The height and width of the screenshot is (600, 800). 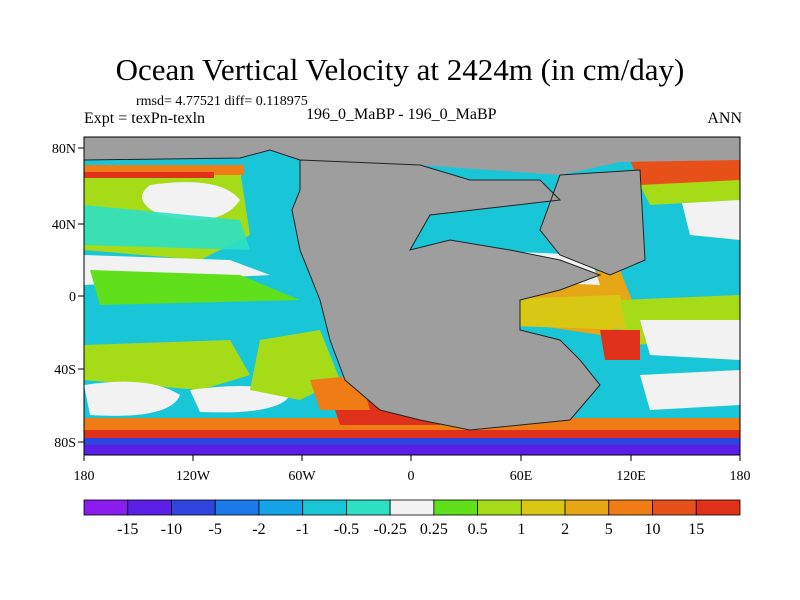 What do you see at coordinates (167, 365) in the screenshot?
I see `contour-lime-south-pacific` at bounding box center [167, 365].